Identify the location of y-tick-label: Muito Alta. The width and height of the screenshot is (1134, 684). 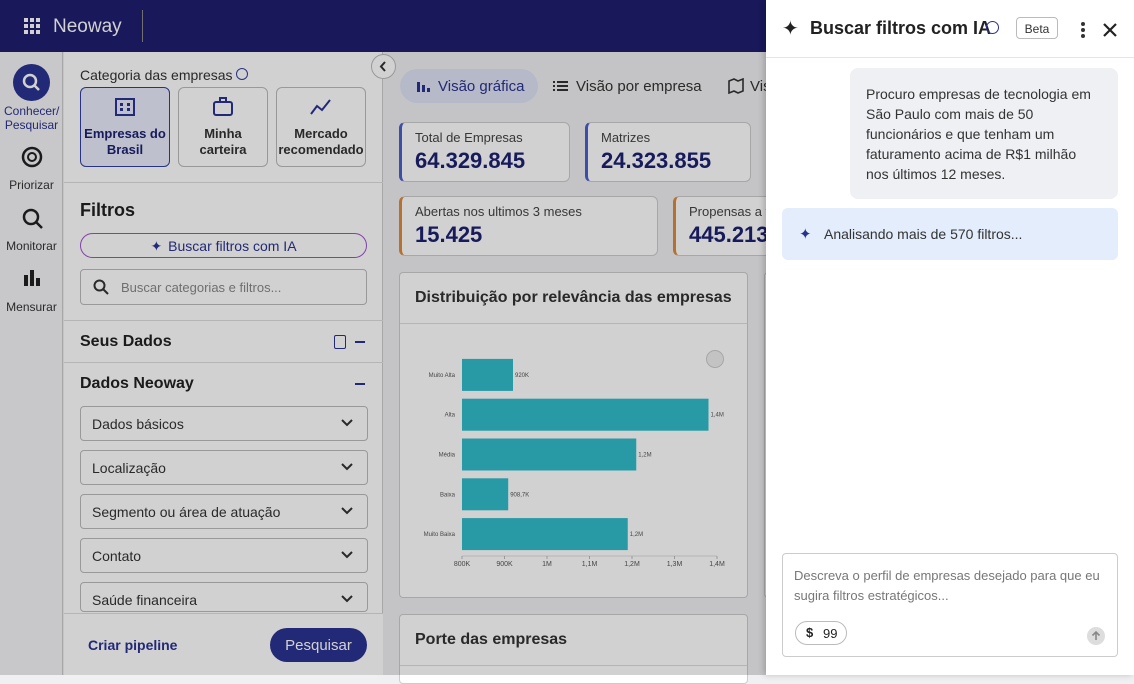
(442, 376).